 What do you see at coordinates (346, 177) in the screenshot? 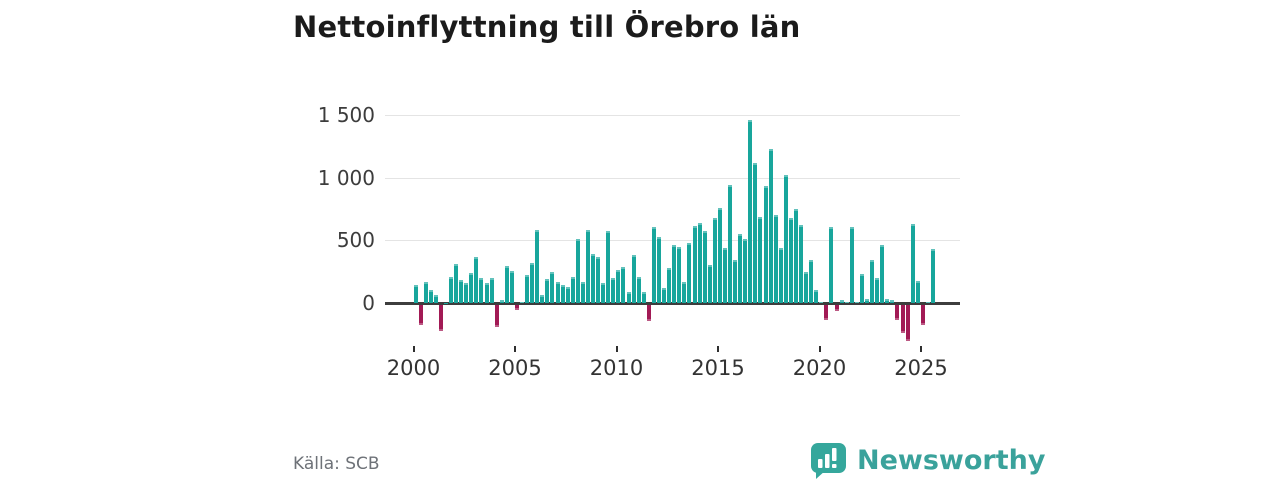
I see `y-tick-label: 1 000` at bounding box center [346, 177].